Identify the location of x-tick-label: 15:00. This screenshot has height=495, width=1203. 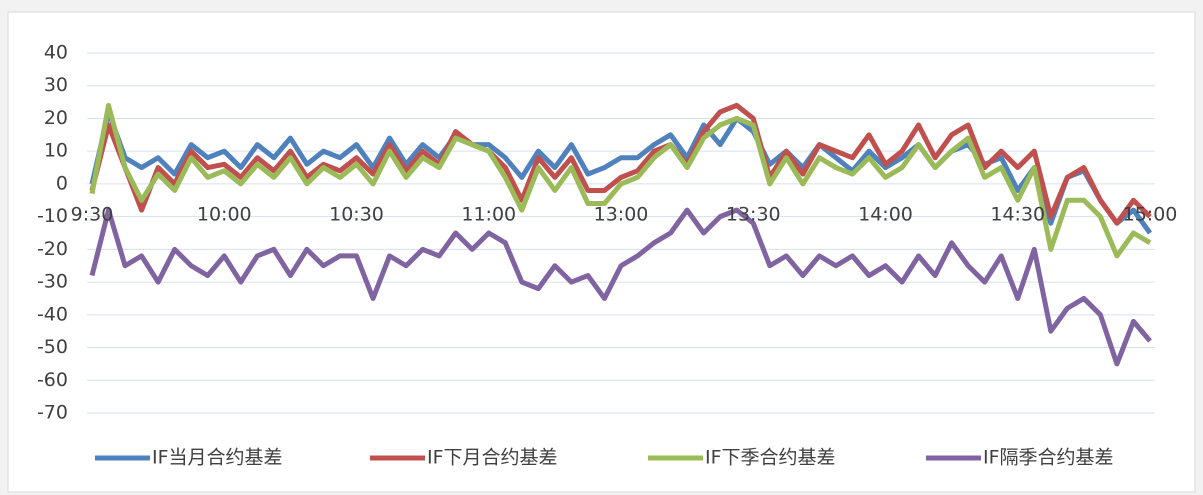
(1150, 214).